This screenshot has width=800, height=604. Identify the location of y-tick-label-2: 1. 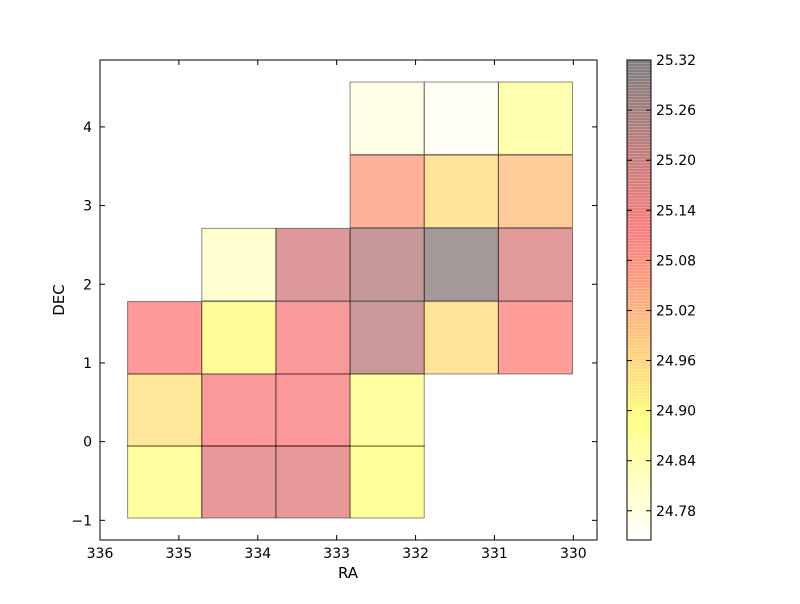
(87, 364).